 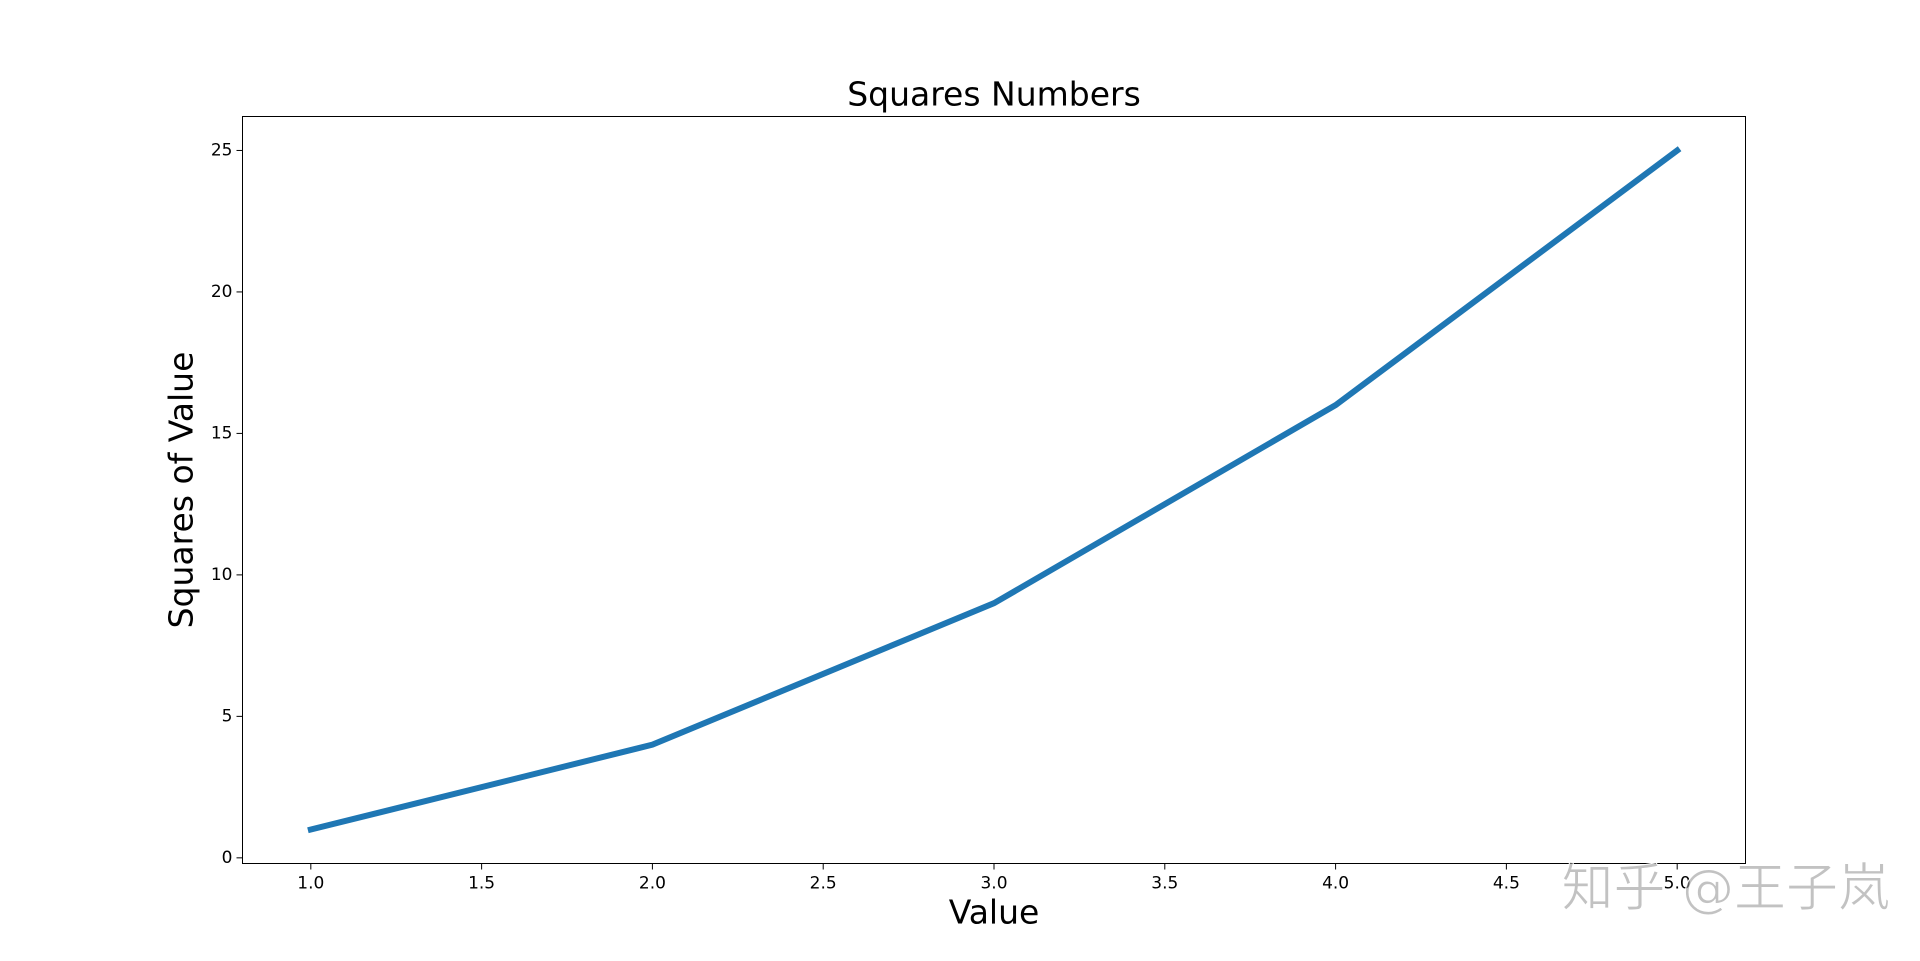 What do you see at coordinates (481, 884) in the screenshot?
I see `x-tick-label: 1.5` at bounding box center [481, 884].